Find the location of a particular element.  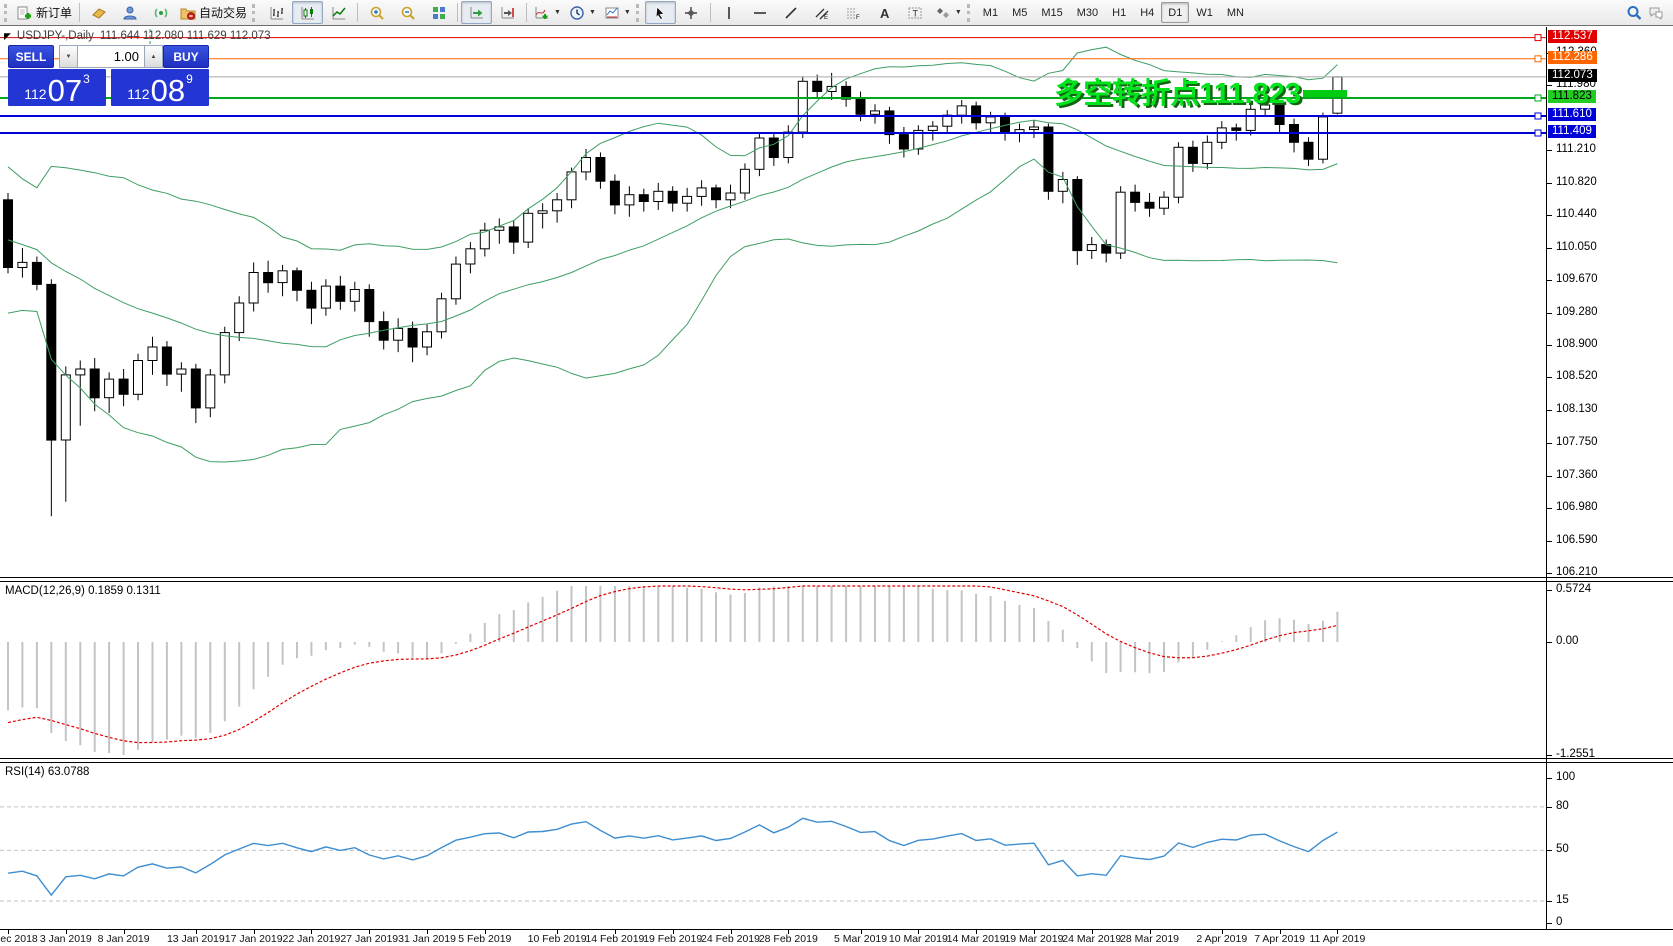

macd-axis-label: 0.00 is located at coordinates (1567, 641).